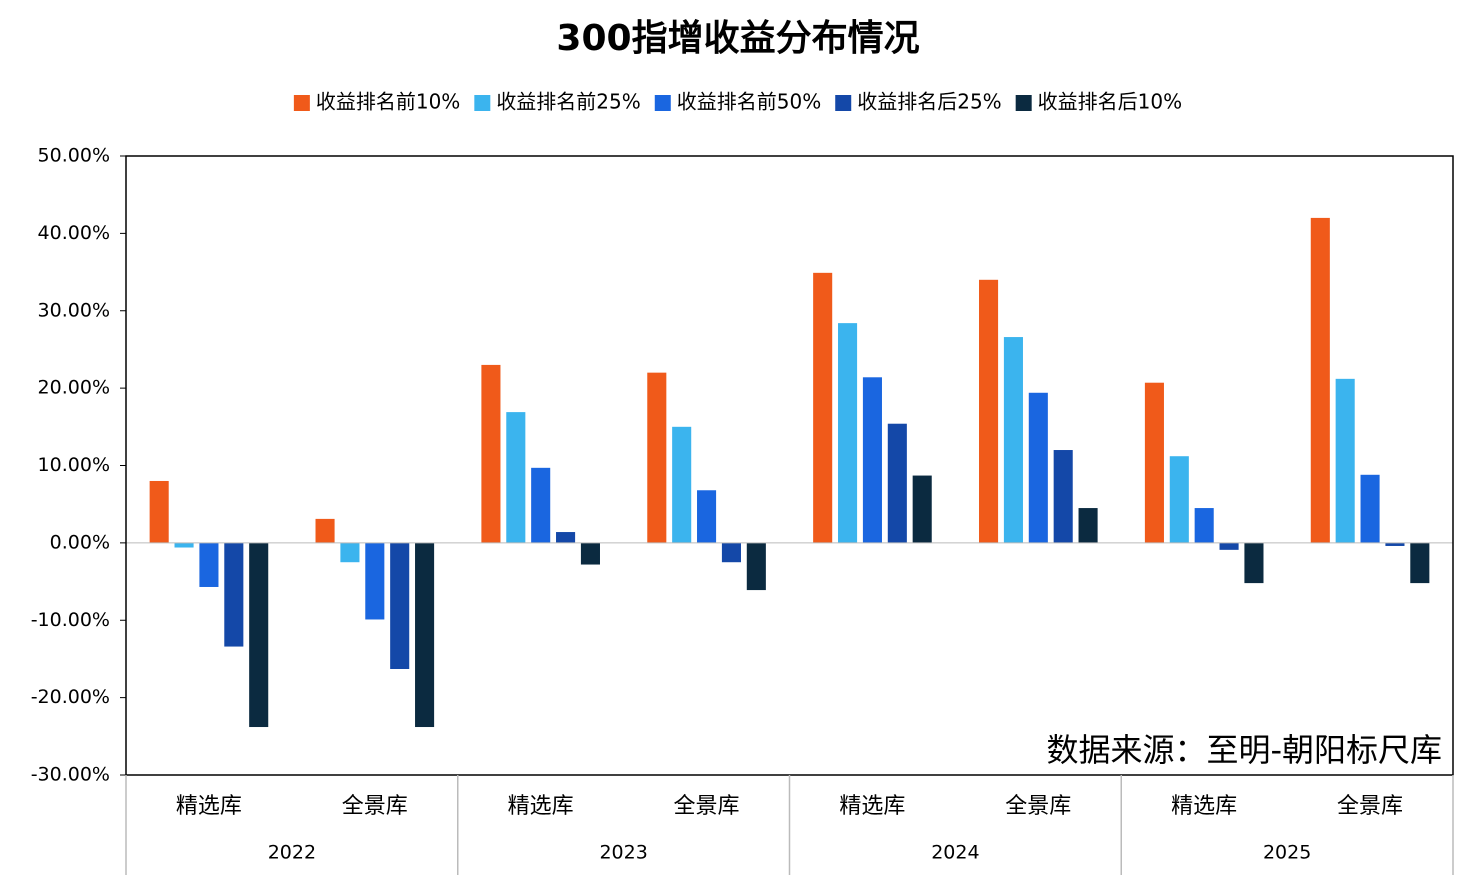  Describe the element at coordinates (74, 310) in the screenshot. I see `y-tick-label: 30.00%` at that location.